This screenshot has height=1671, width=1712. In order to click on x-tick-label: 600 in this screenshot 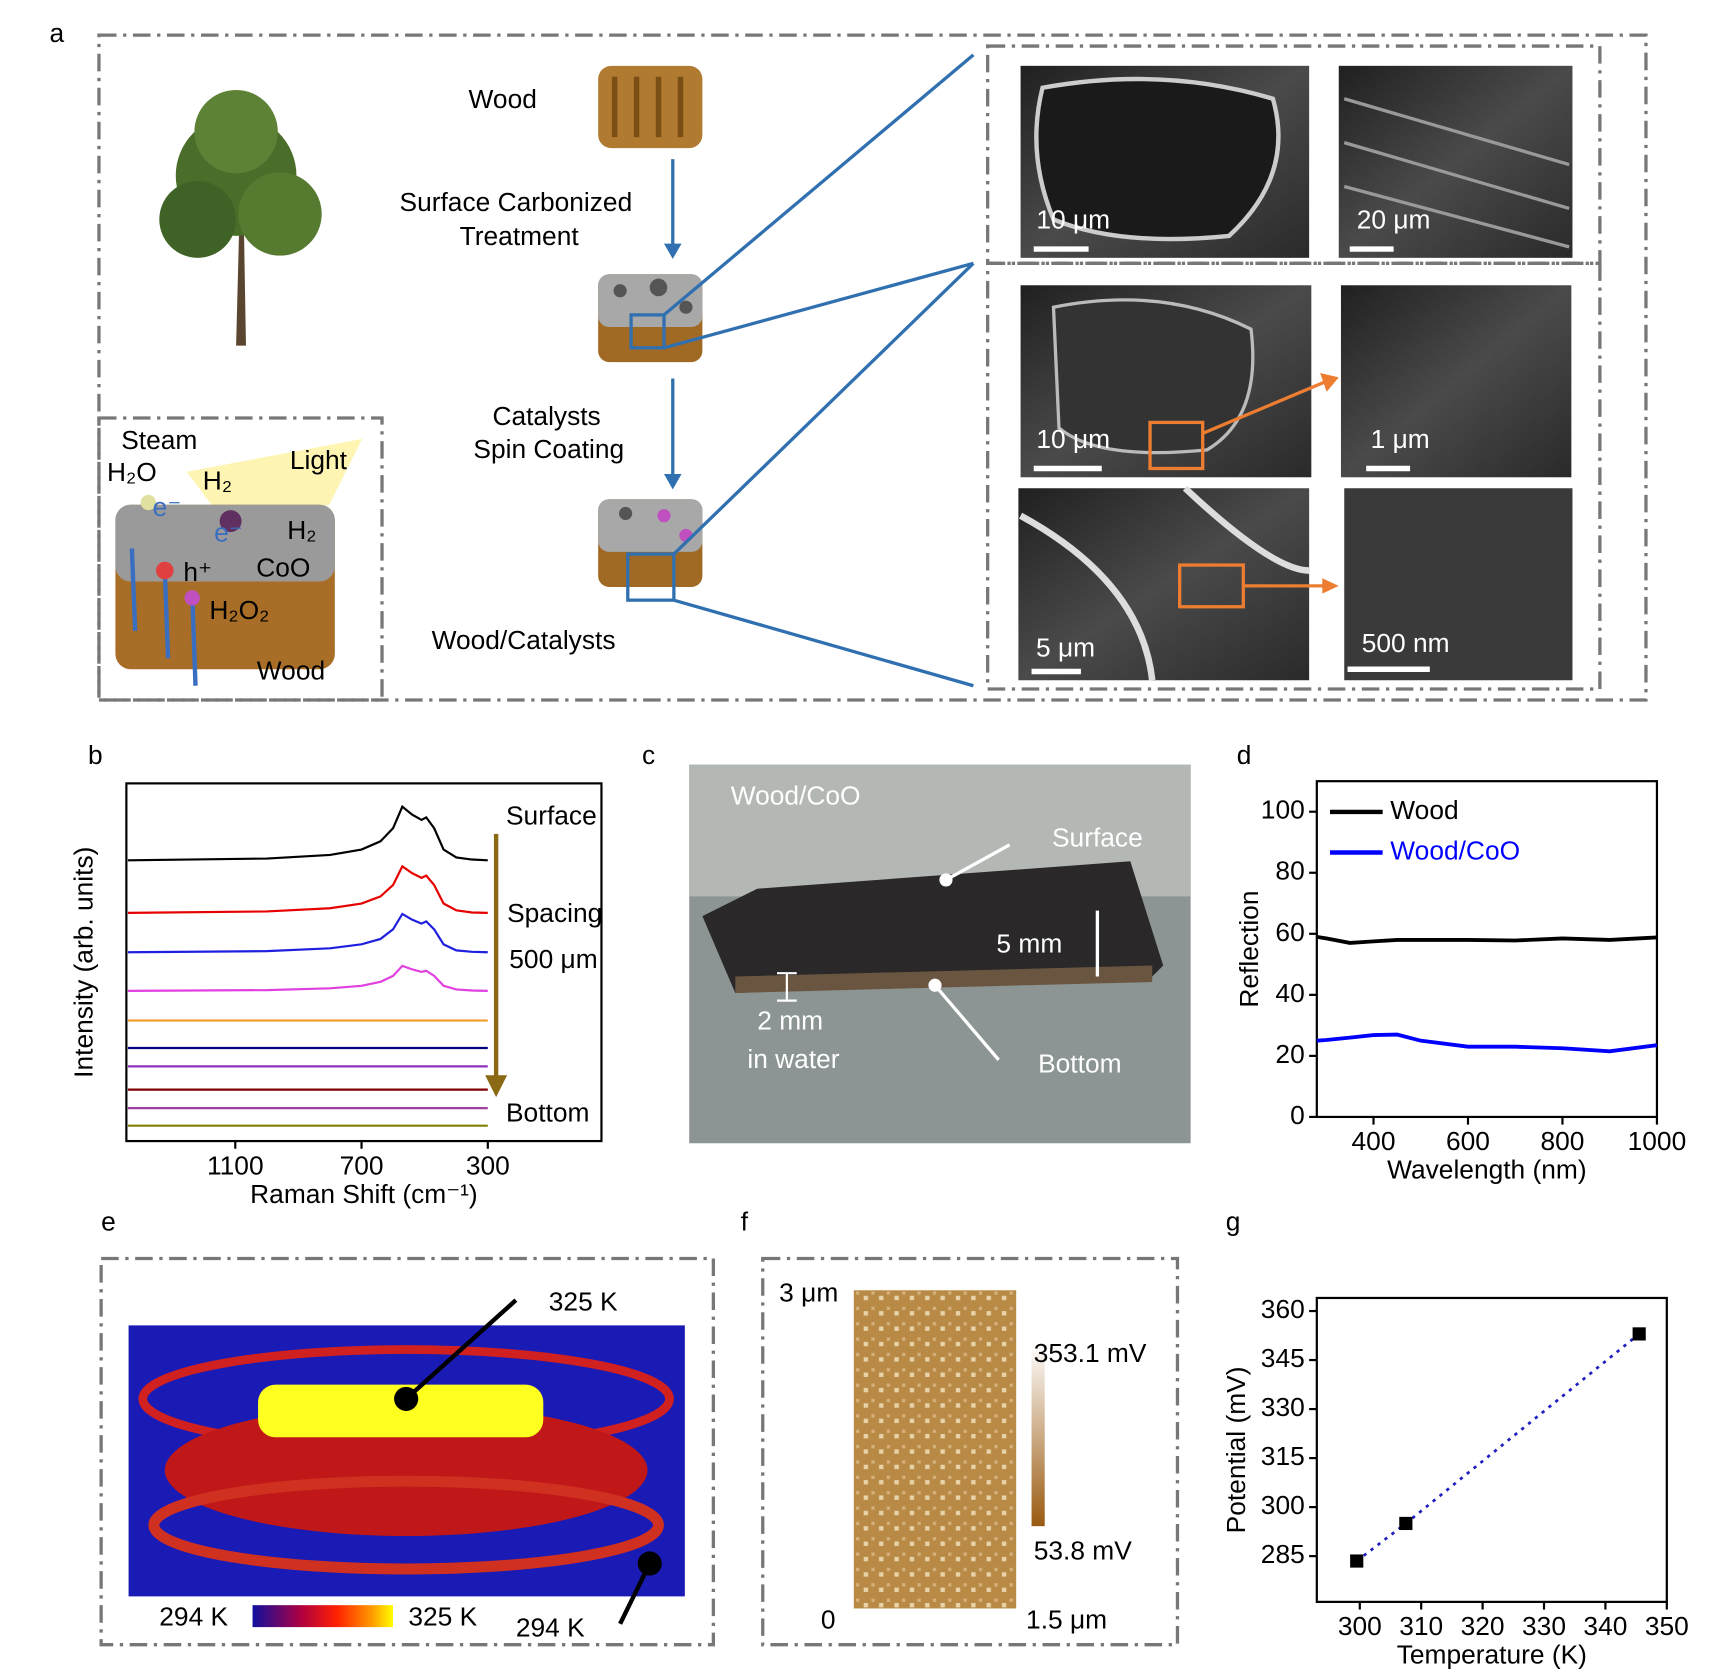, I will do `click(1468, 1141)`.